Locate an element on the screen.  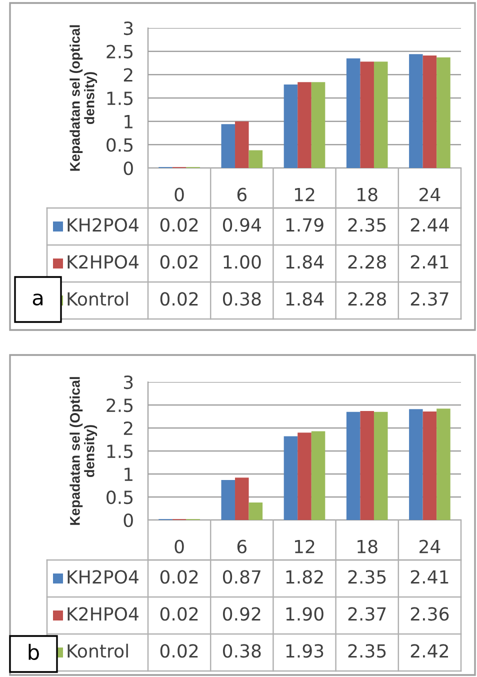
y-axis-title: Kepadatan sel (Optical density) is located at coordinates (84, 451).